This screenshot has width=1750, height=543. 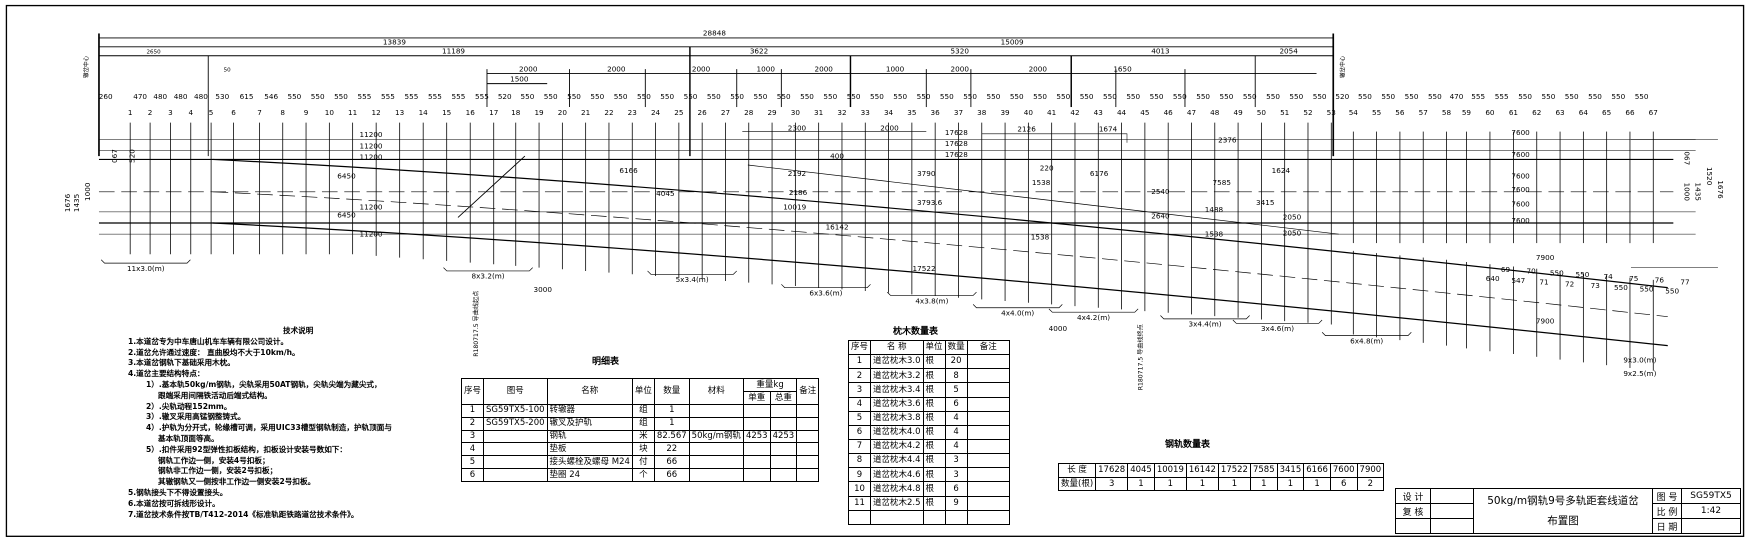 What do you see at coordinates (628, 170) in the screenshot?
I see `dim-label: 6166` at bounding box center [628, 170].